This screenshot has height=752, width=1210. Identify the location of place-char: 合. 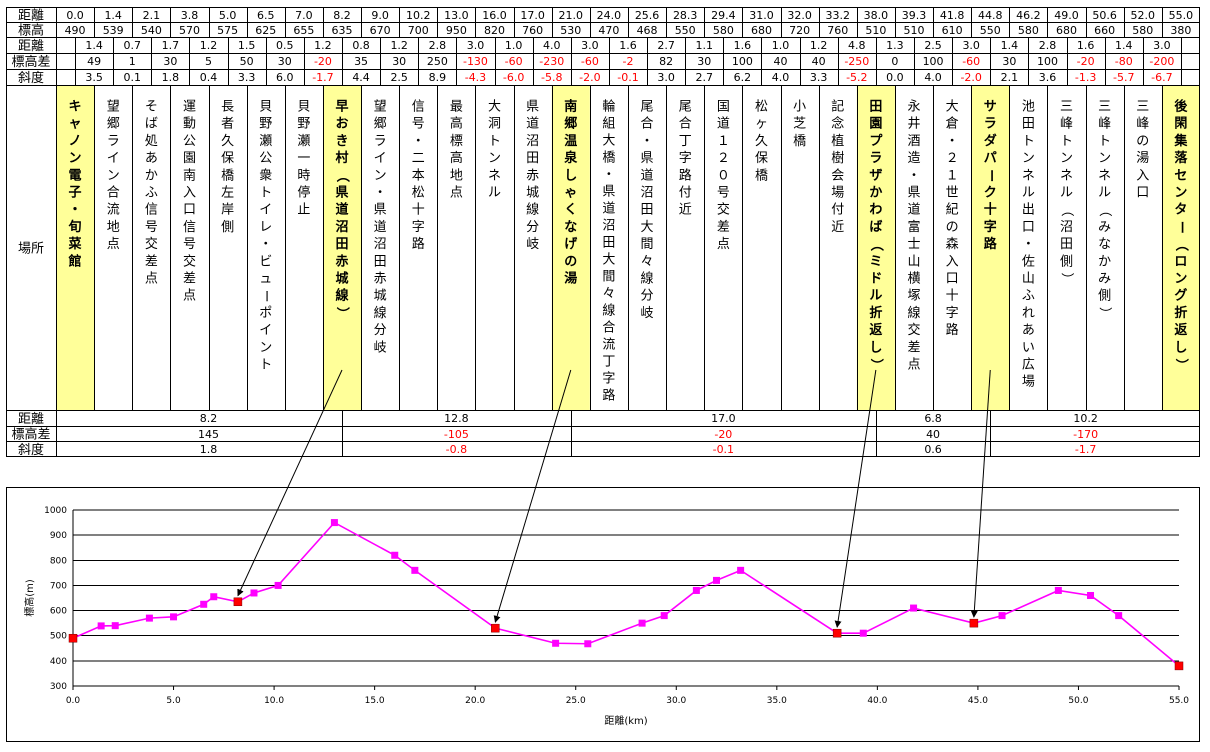
(113, 193).